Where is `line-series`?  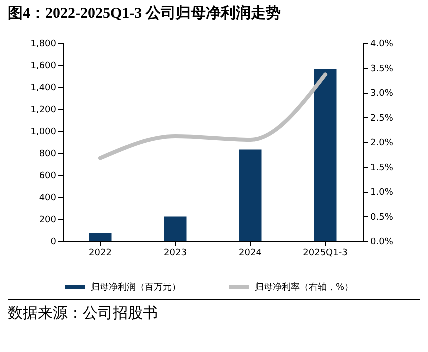 line-series is located at coordinates (213, 116).